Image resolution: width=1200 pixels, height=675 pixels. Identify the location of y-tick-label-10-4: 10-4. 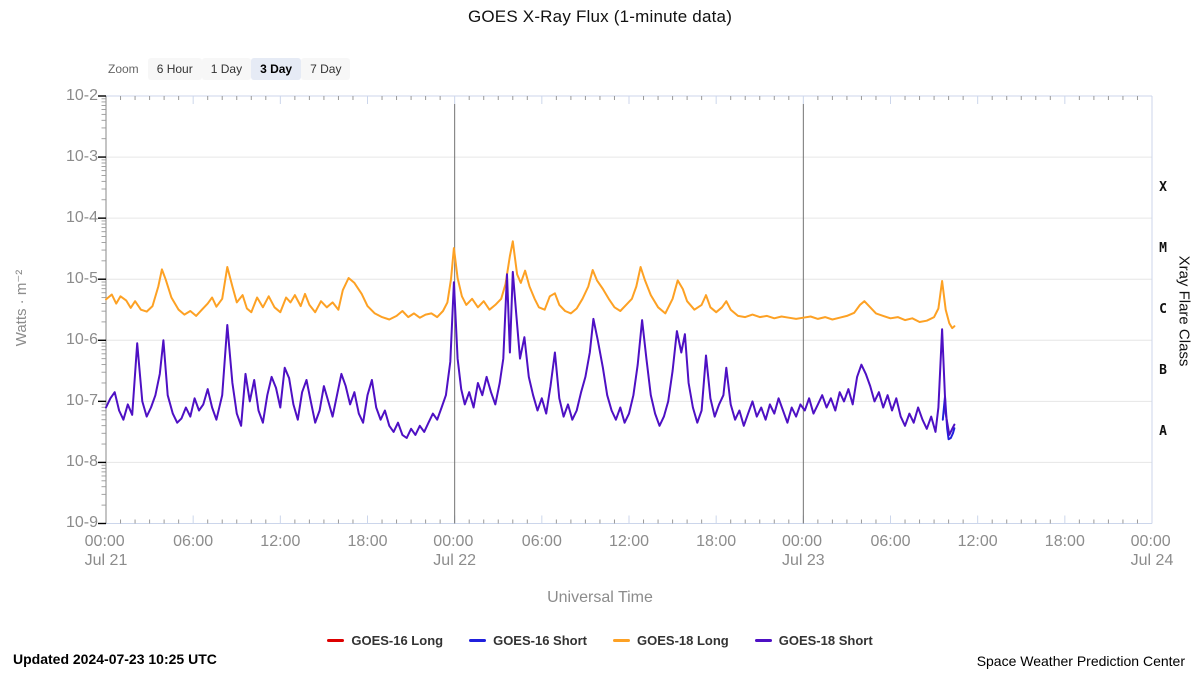
(81, 218).